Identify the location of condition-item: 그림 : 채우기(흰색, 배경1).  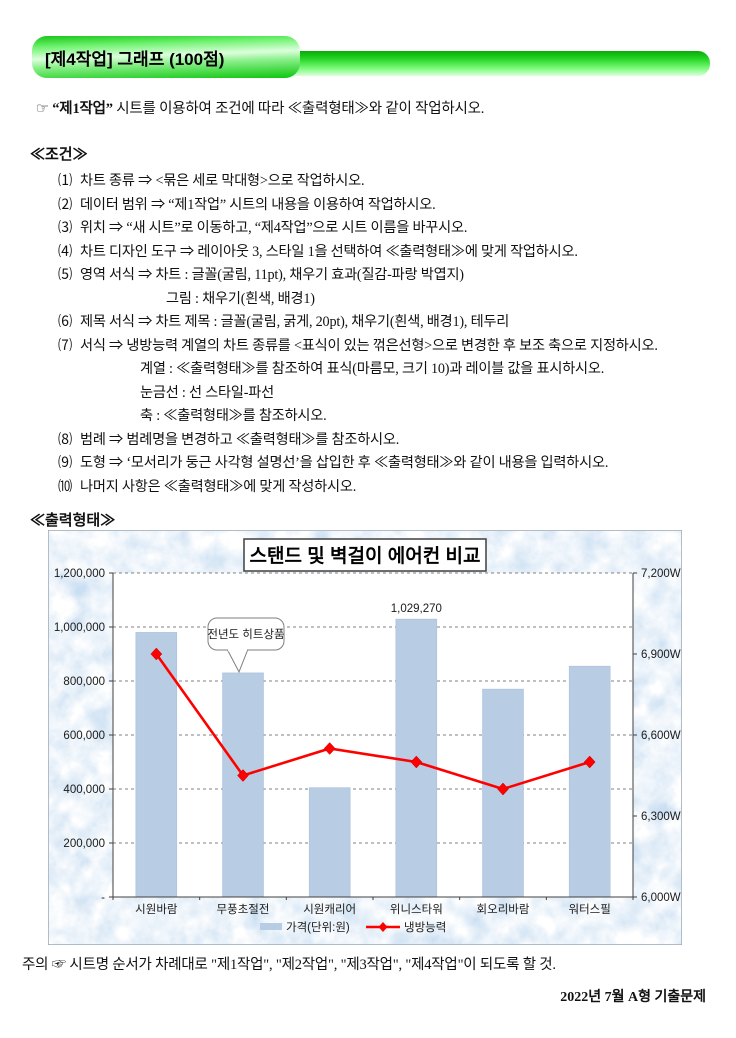
(376, 300).